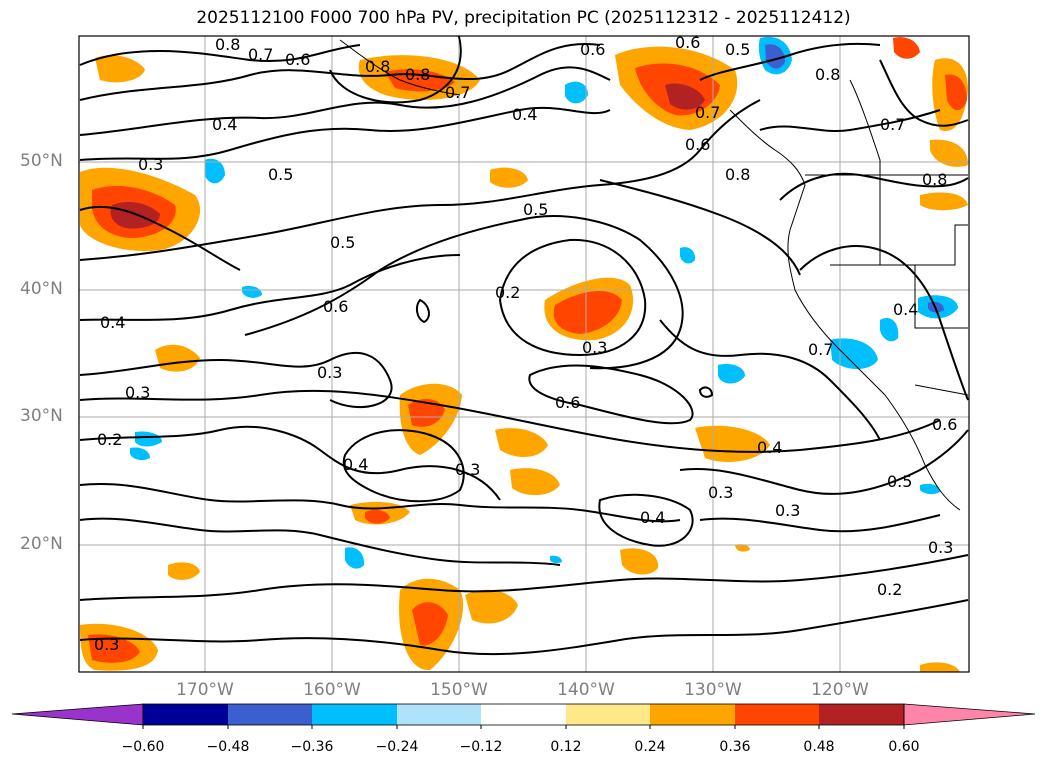 The image size is (1047, 765). Describe the element at coordinates (228, 747) in the screenshot. I see `colorbar-tick-label: −0.48` at that location.